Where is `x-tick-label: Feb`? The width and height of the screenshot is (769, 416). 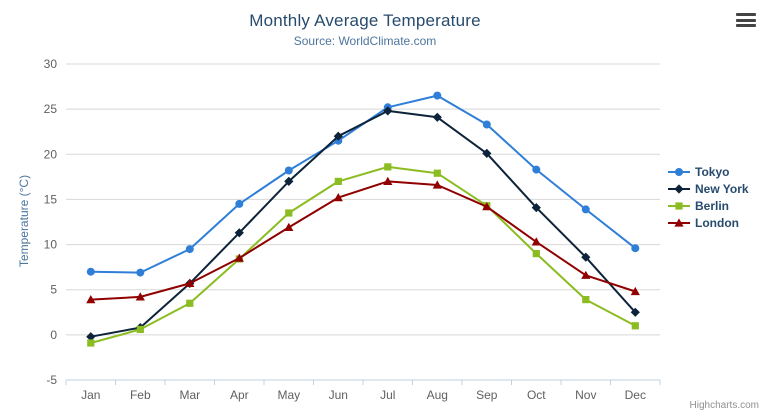
x-tick-label: Feb is located at coordinates (140, 395).